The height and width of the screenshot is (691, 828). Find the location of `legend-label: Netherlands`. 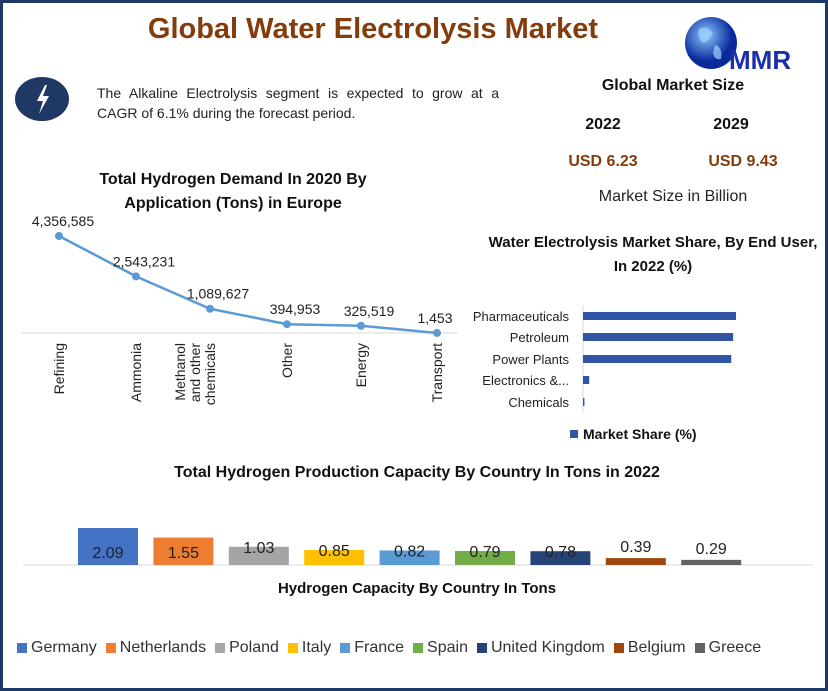

legend-label: Netherlands is located at coordinates (163, 647).